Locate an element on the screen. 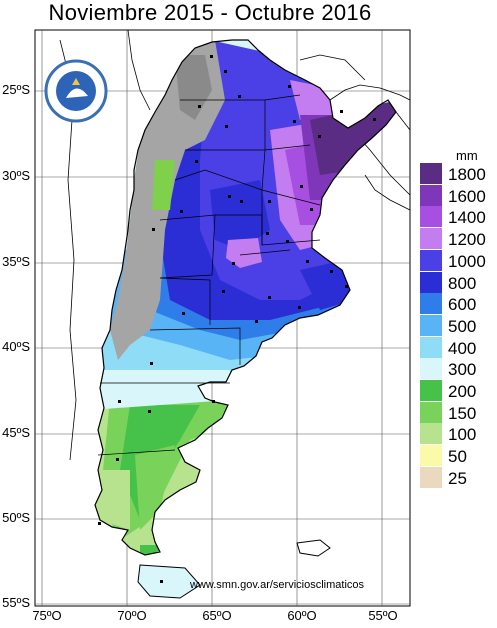 This screenshot has height=628, width=497. legend-label: 300 is located at coordinates (462, 370).